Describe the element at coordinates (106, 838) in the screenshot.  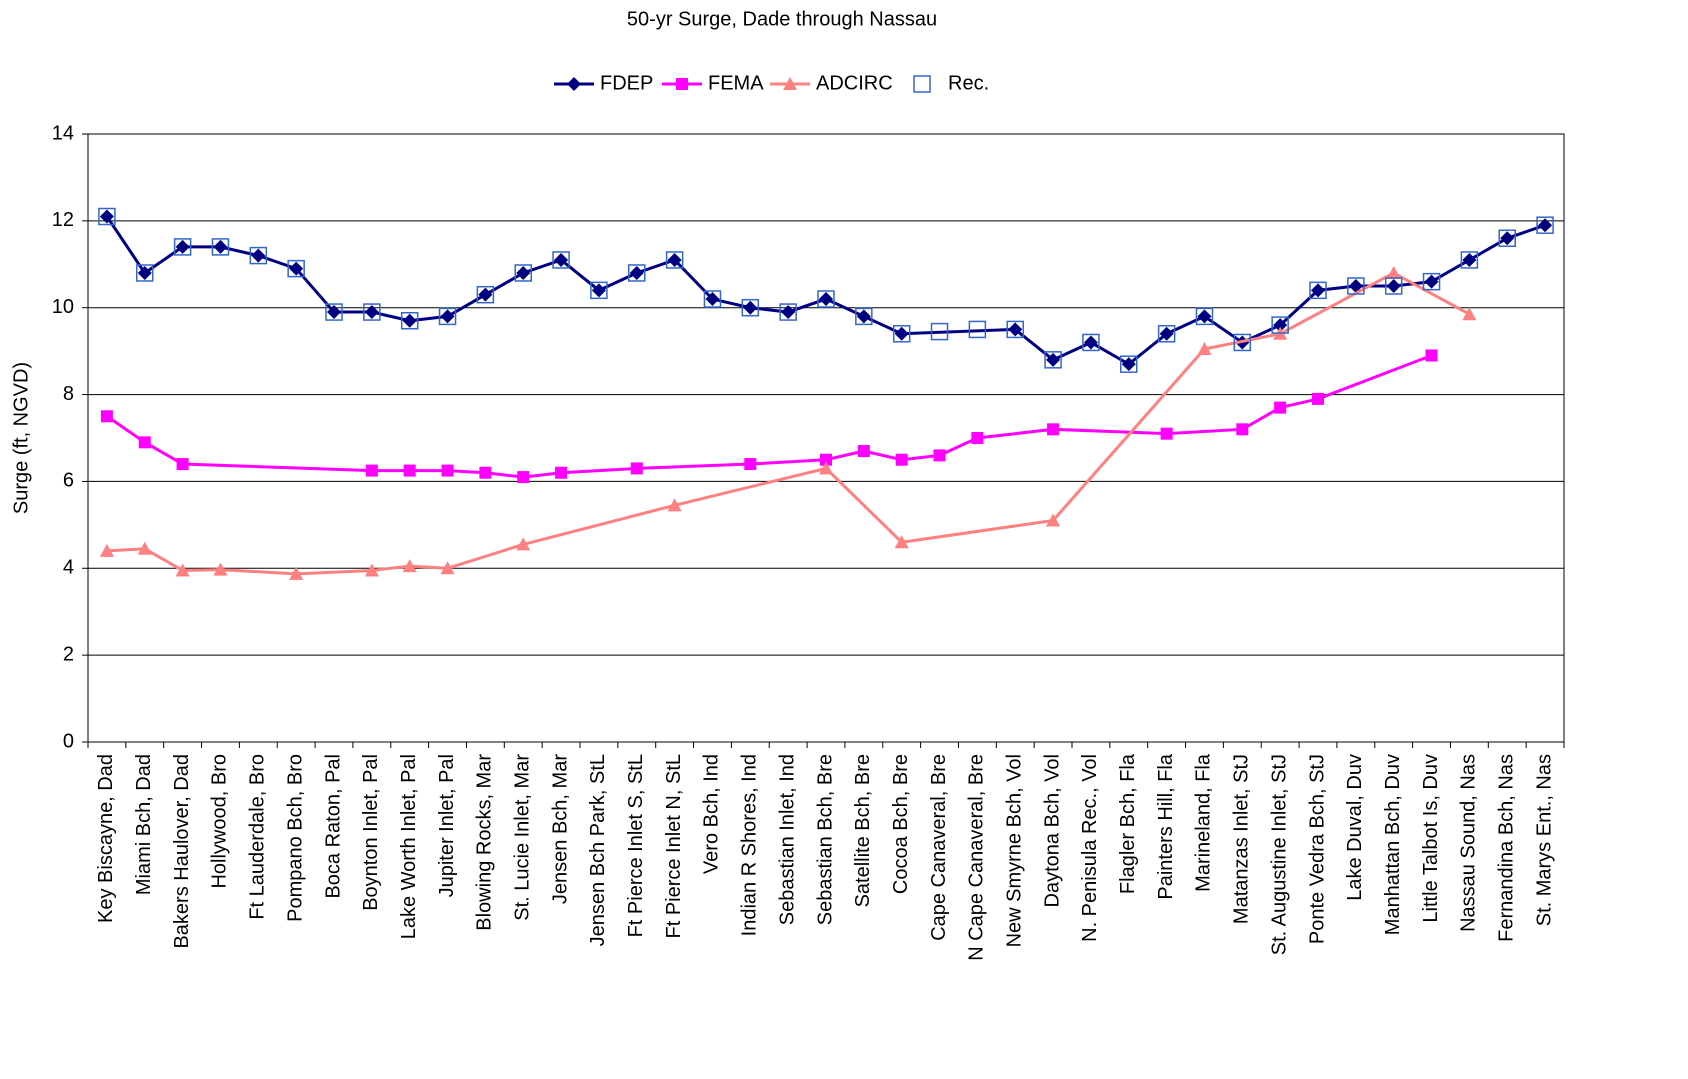
I see `x-tick-label: Key Biscayne, Dad` at that location.